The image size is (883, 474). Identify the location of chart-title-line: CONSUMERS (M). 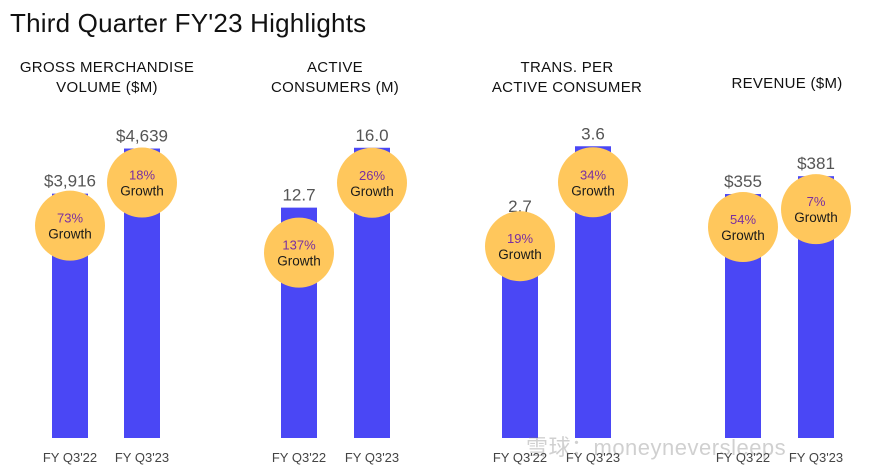
(335, 87).